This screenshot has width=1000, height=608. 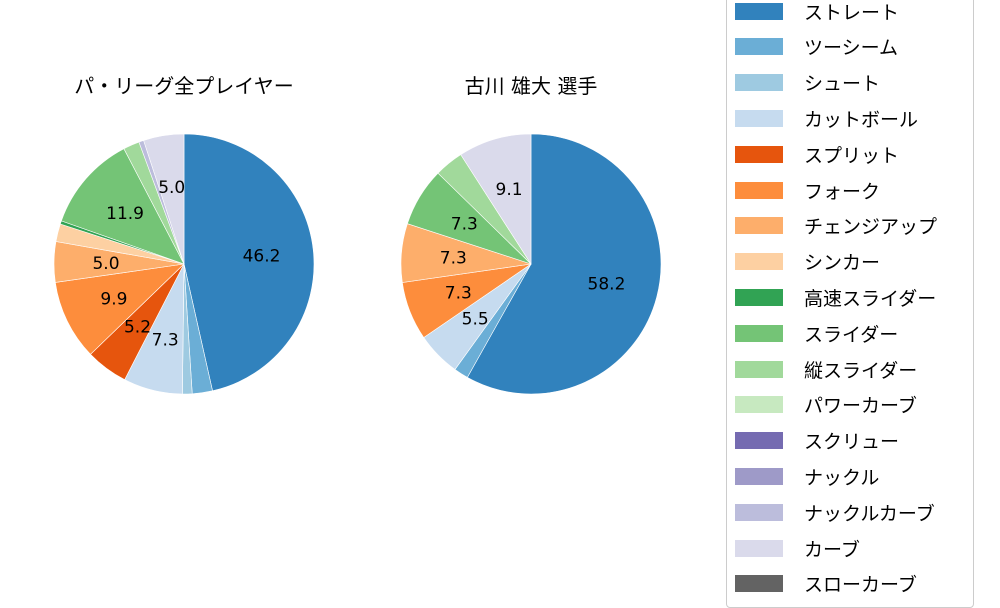 I want to click on left-pie-title: パ・リーグ全プレイヤー, so click(x=184, y=86).